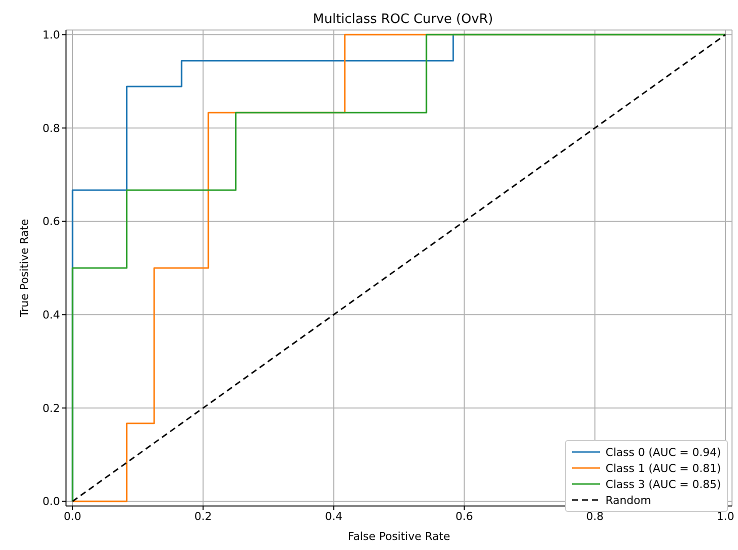  What do you see at coordinates (203, 516) in the screenshot?
I see `x-tick-label: 0.2` at bounding box center [203, 516].